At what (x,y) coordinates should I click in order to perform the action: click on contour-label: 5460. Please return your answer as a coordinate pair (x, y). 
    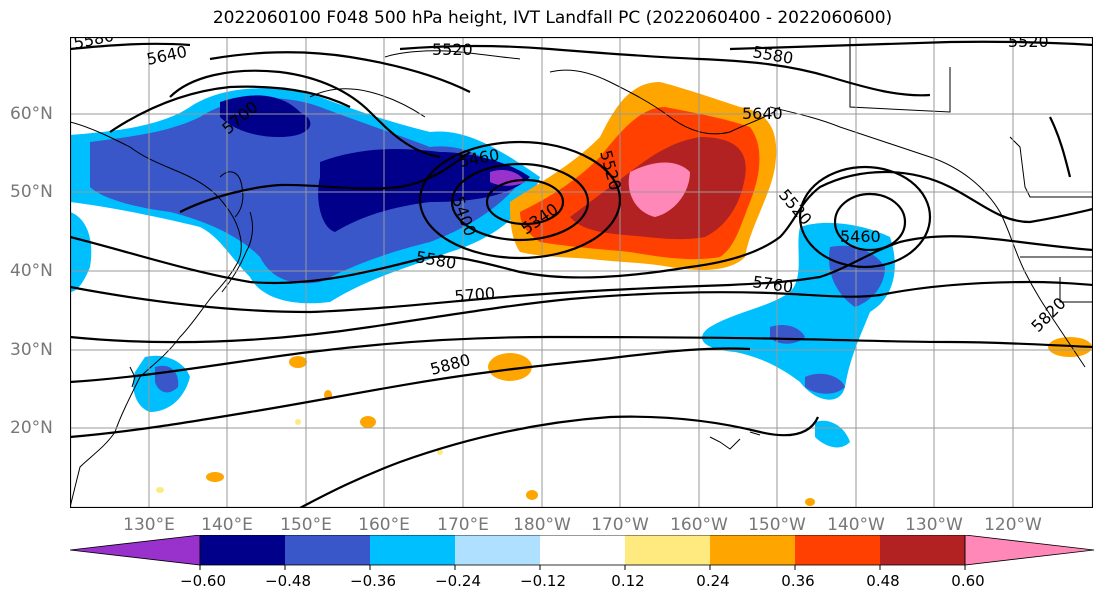
    Looking at the image, I should click on (860, 236).